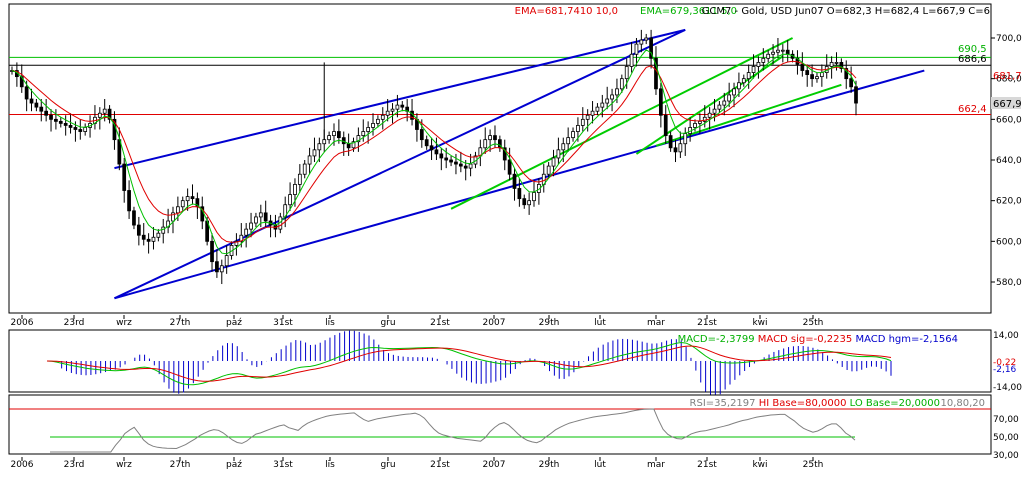  What do you see at coordinates (1005, 370) in the screenshot?
I see `macd-last-hgm: -2,16` at bounding box center [1005, 370].